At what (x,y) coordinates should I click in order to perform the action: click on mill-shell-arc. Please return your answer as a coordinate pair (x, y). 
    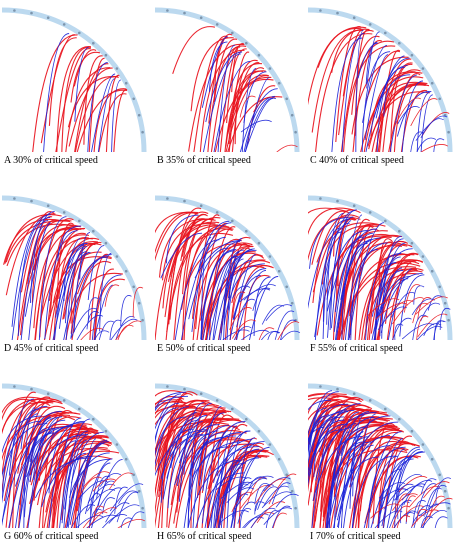
    Looking at the image, I should click on (227, 79).